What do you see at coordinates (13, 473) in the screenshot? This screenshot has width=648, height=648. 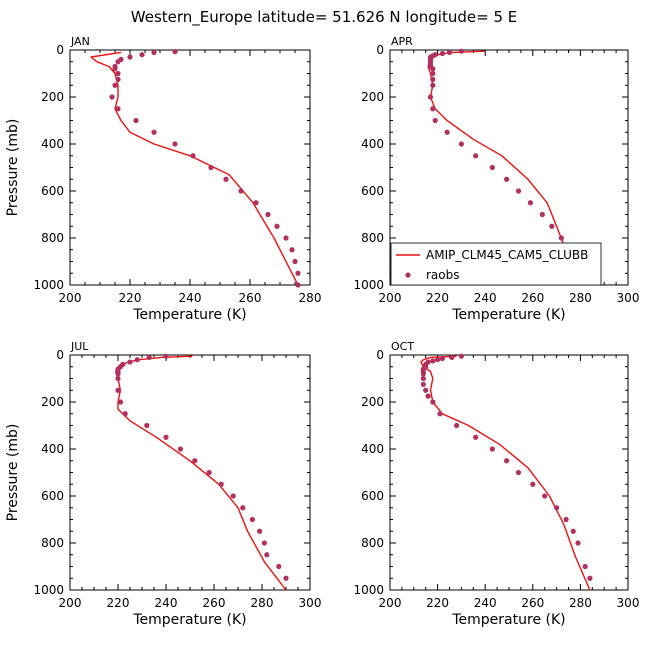 I see `y-axis-label: Pressure (mb)` at bounding box center [13, 473].